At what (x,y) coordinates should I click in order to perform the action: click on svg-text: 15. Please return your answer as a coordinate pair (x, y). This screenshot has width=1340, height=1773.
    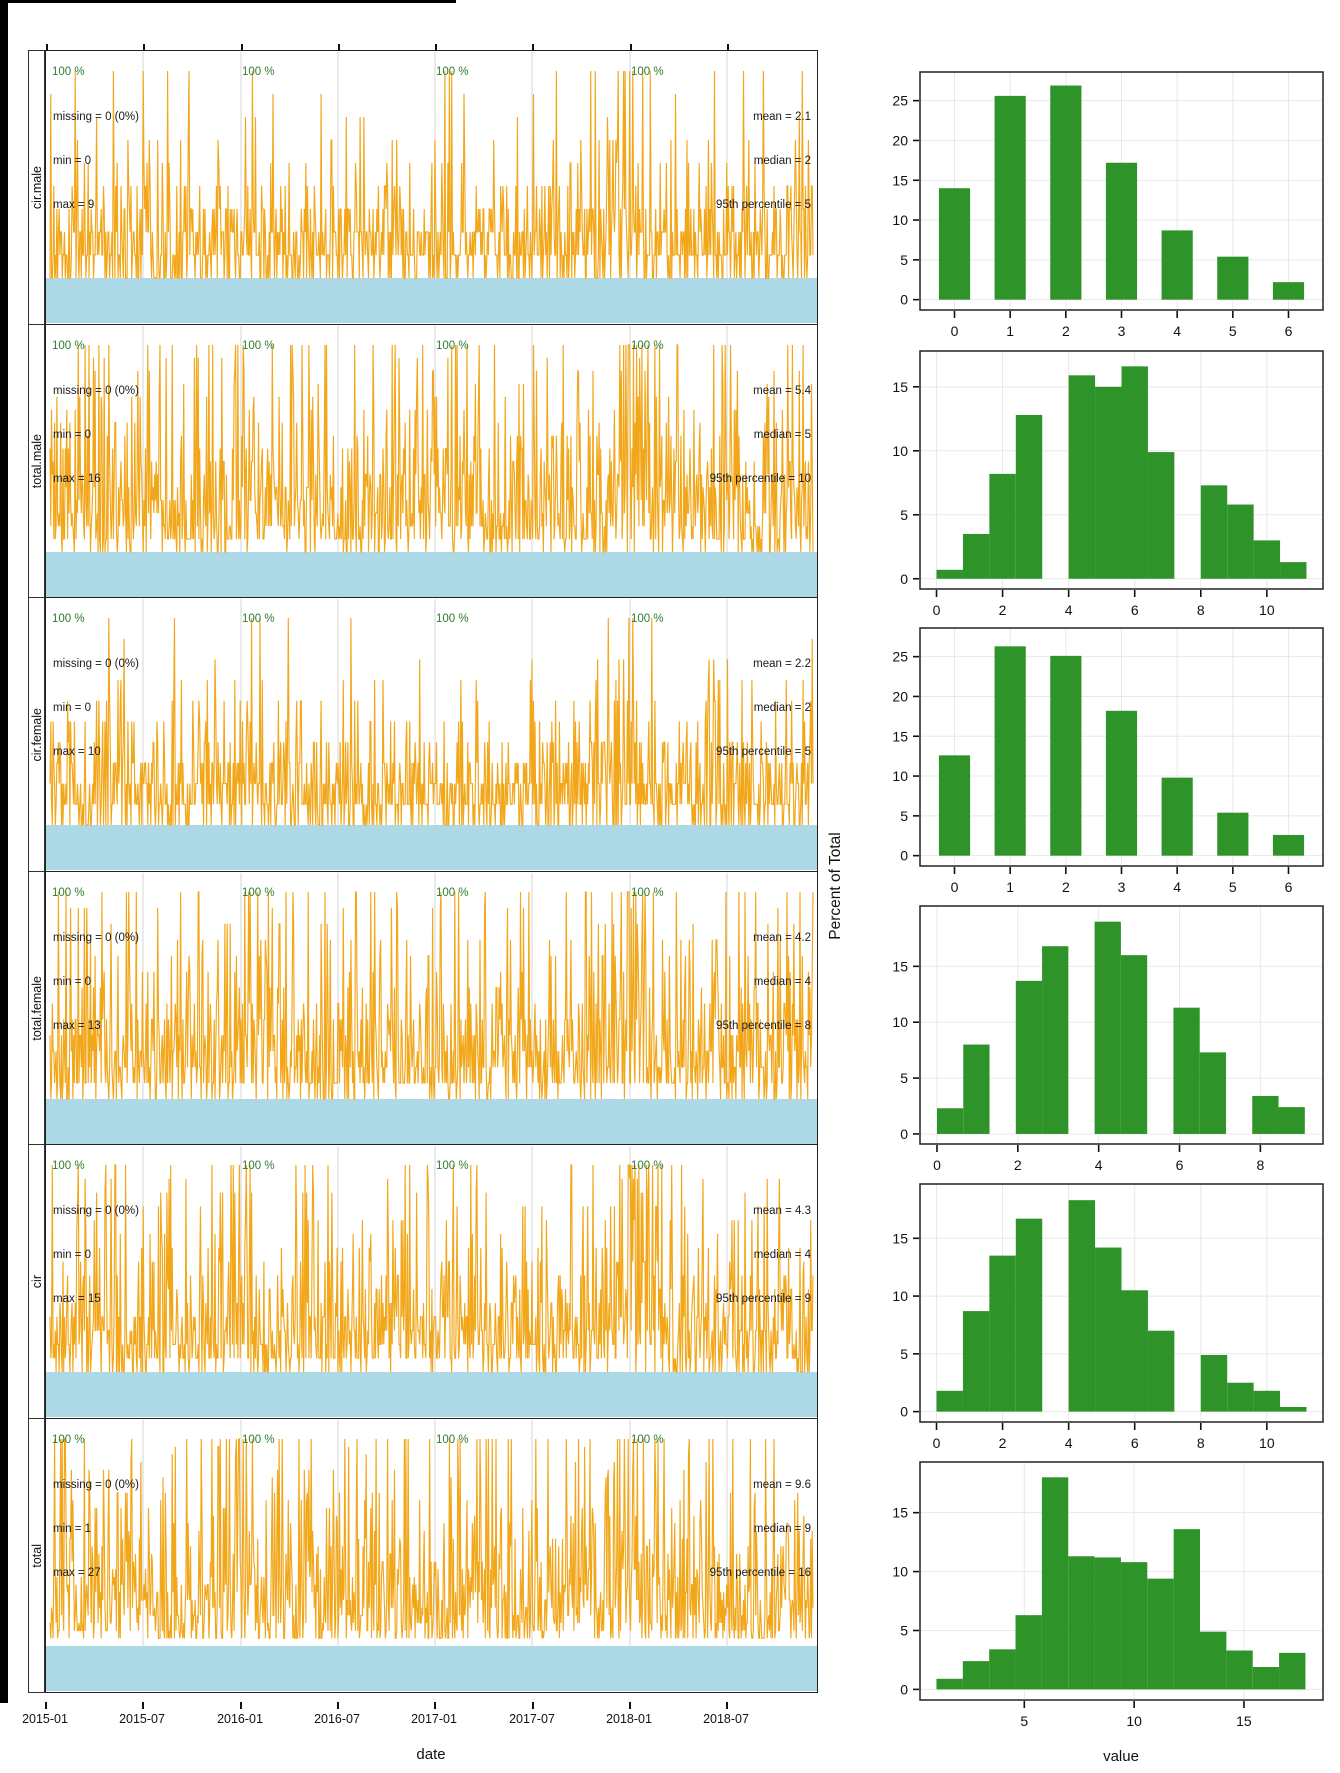
    Looking at the image, I should click on (900, 736).